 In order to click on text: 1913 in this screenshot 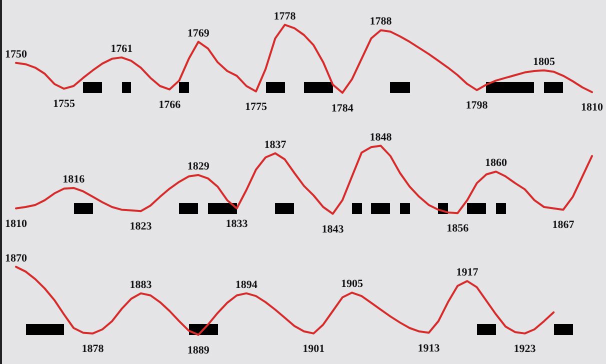, I will do `click(429, 348)`.